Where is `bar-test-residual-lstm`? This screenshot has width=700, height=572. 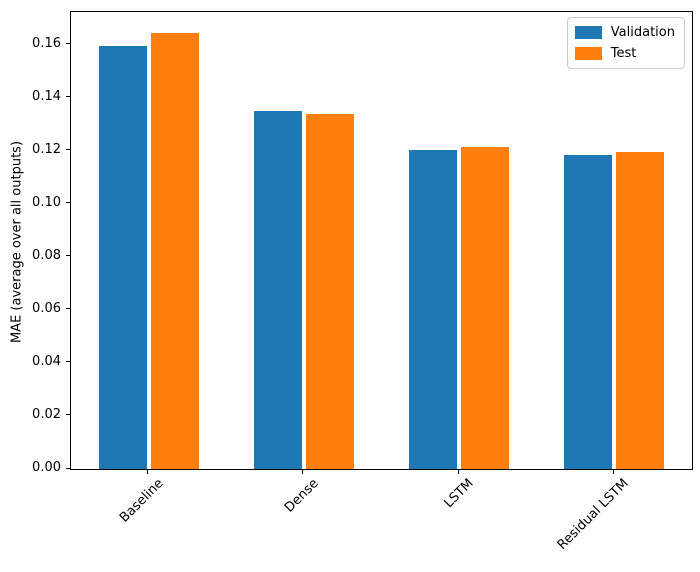 bar-test-residual-lstm is located at coordinates (640, 310).